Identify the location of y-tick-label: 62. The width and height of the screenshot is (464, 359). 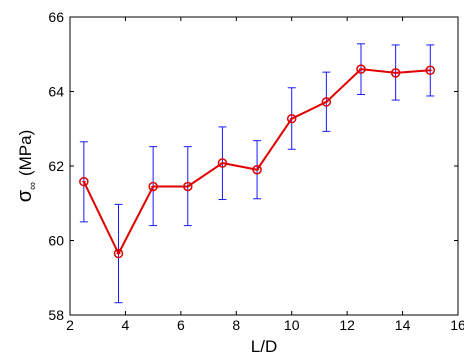
(56, 166).